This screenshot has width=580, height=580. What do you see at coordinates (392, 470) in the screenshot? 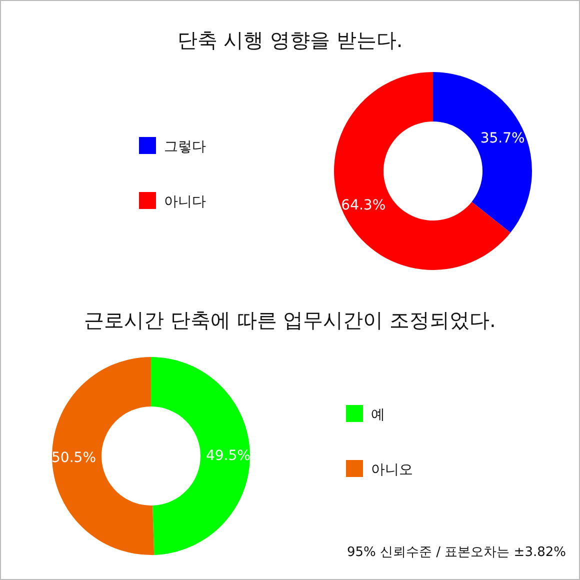
I see `legend-label: 아니오` at bounding box center [392, 470].